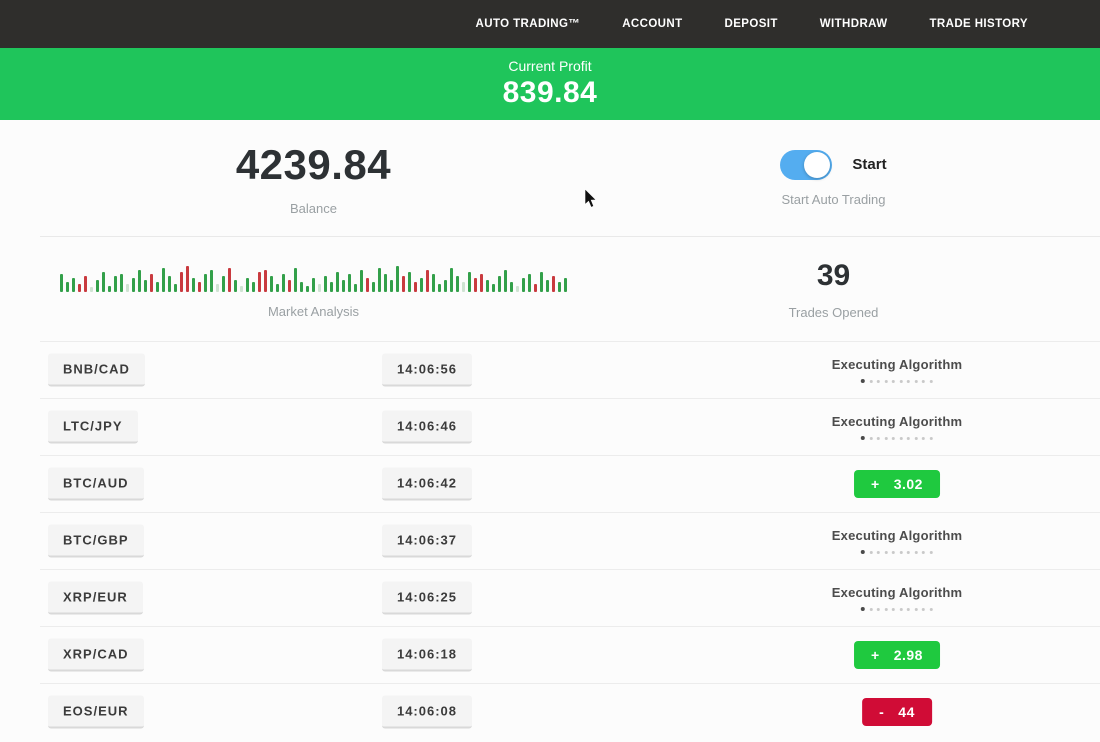 The height and width of the screenshot is (742, 1100). I want to click on time-badge: 14:06:18, so click(427, 655).